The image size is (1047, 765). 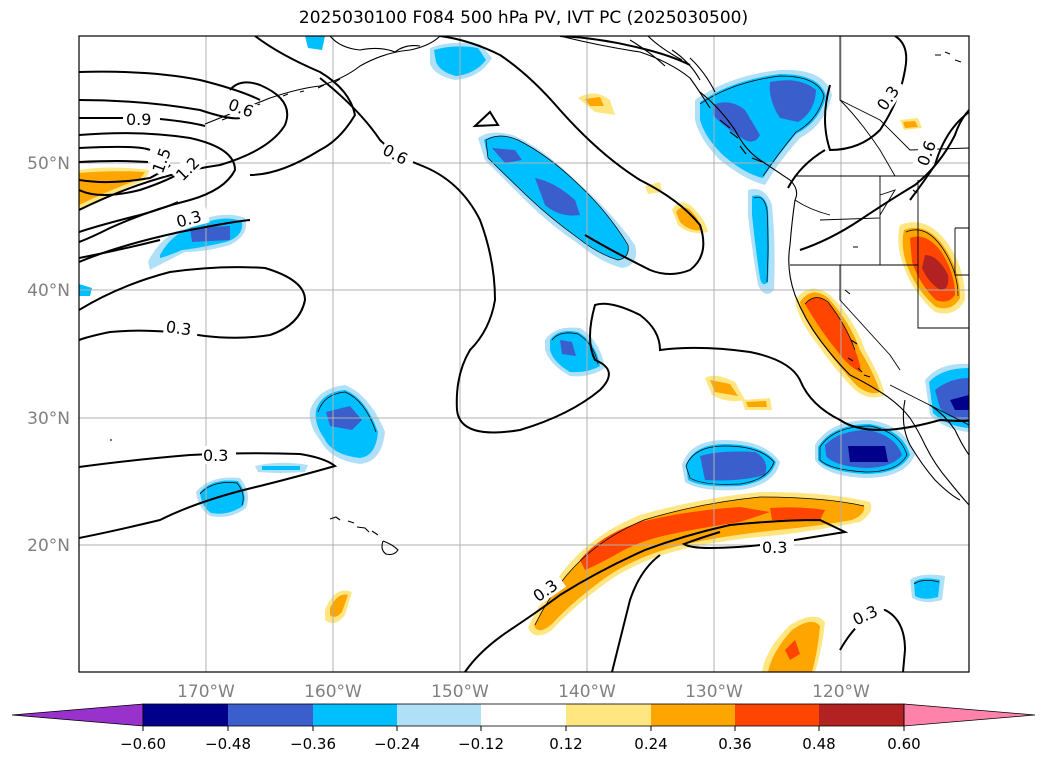 I want to click on lon-tick-label: 150°W, so click(x=460, y=692).